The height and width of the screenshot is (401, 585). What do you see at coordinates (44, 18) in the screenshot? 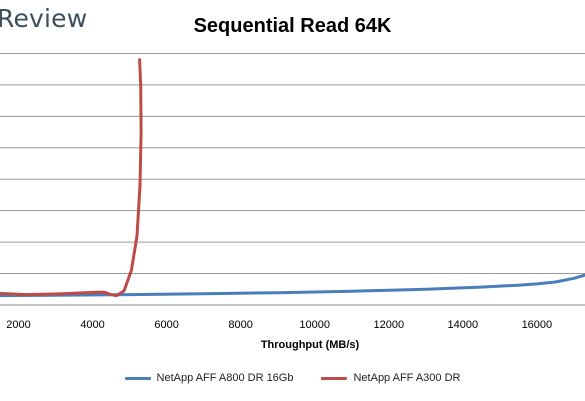
I see `brand-logo-text: Review` at bounding box center [44, 18].